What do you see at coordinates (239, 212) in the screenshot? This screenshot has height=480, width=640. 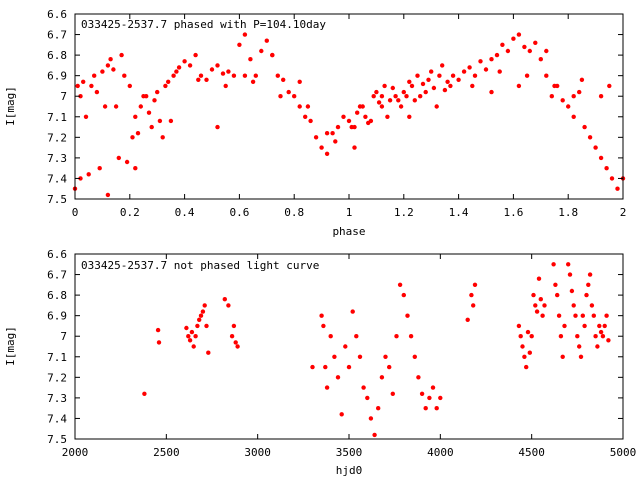 I see `phased-x-tick-label: 0.6` at bounding box center [239, 212].